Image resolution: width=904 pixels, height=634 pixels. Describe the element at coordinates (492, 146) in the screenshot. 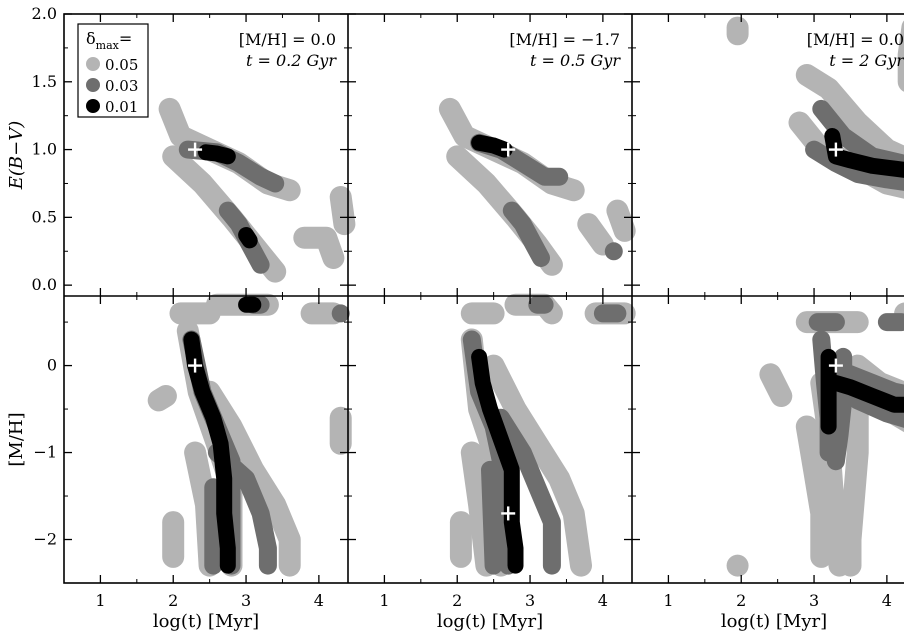

I see `region-0.01-p01-0` at that location.